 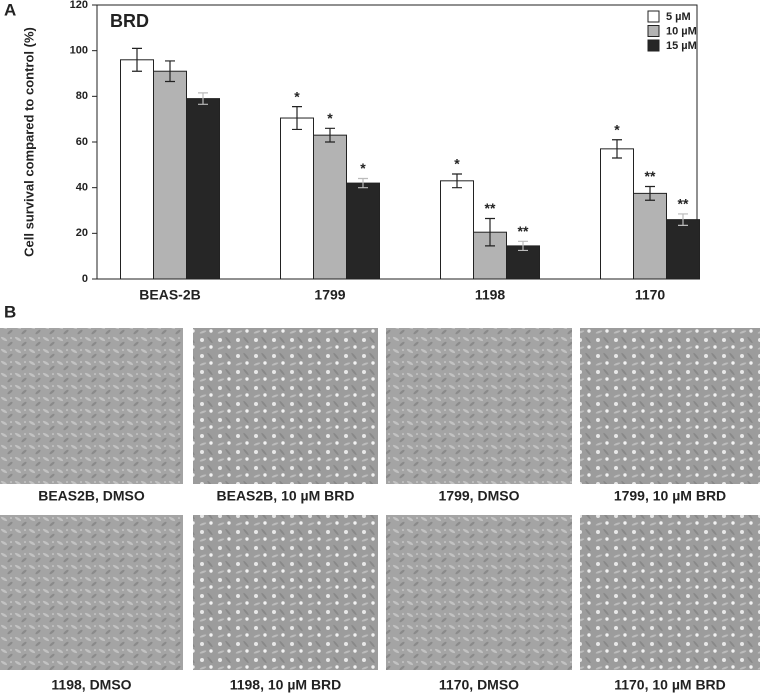 I want to click on panel-label: A, so click(x=10, y=9).